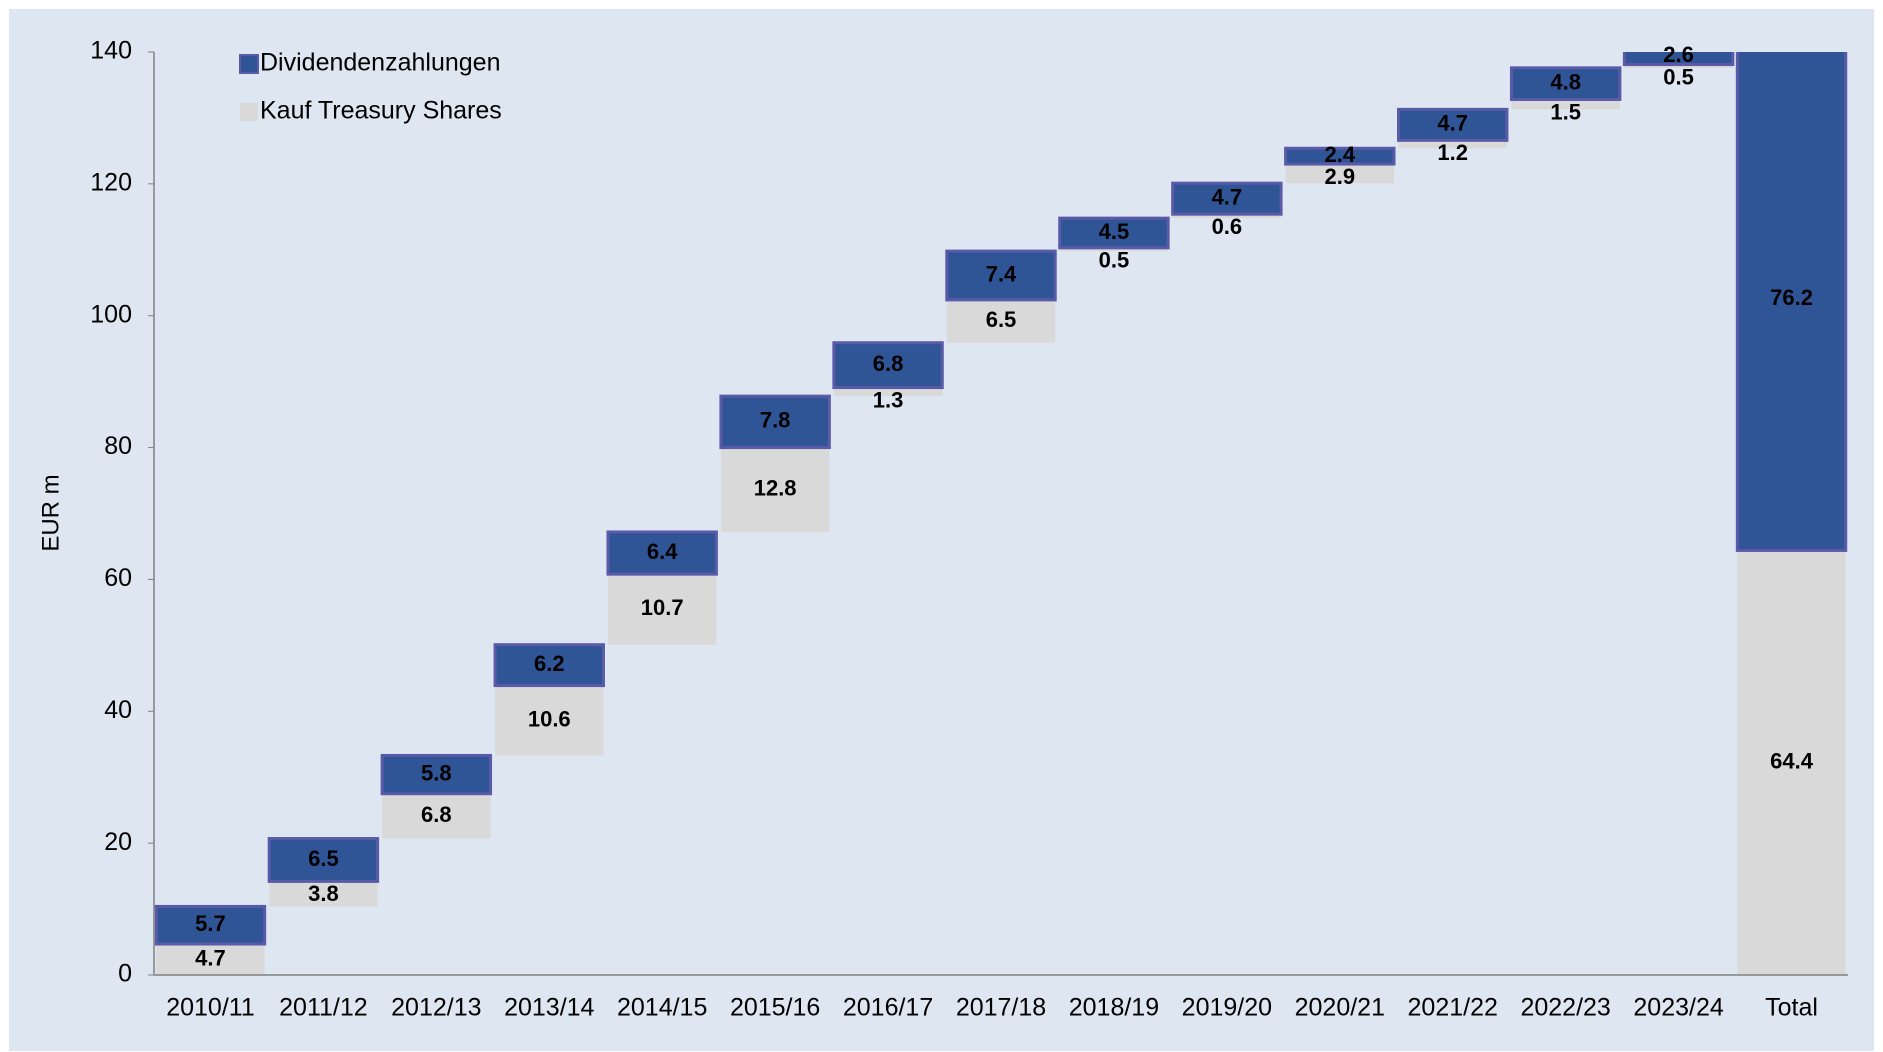  What do you see at coordinates (1565, 1008) in the screenshot?
I see `x-tick-label: 2022/23` at bounding box center [1565, 1008].